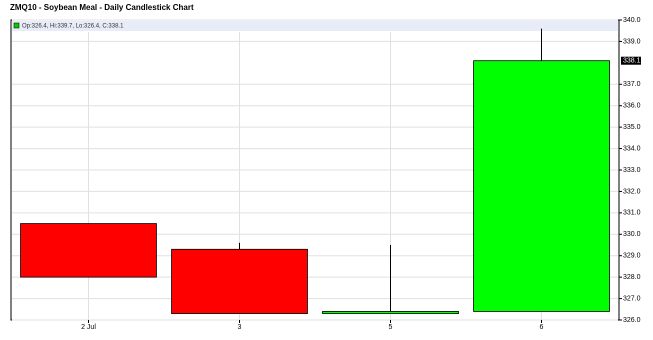 This screenshot has height=340, width=653. What do you see at coordinates (632, 256) in the screenshot?
I see `y-tick-label: 329.0` at bounding box center [632, 256].